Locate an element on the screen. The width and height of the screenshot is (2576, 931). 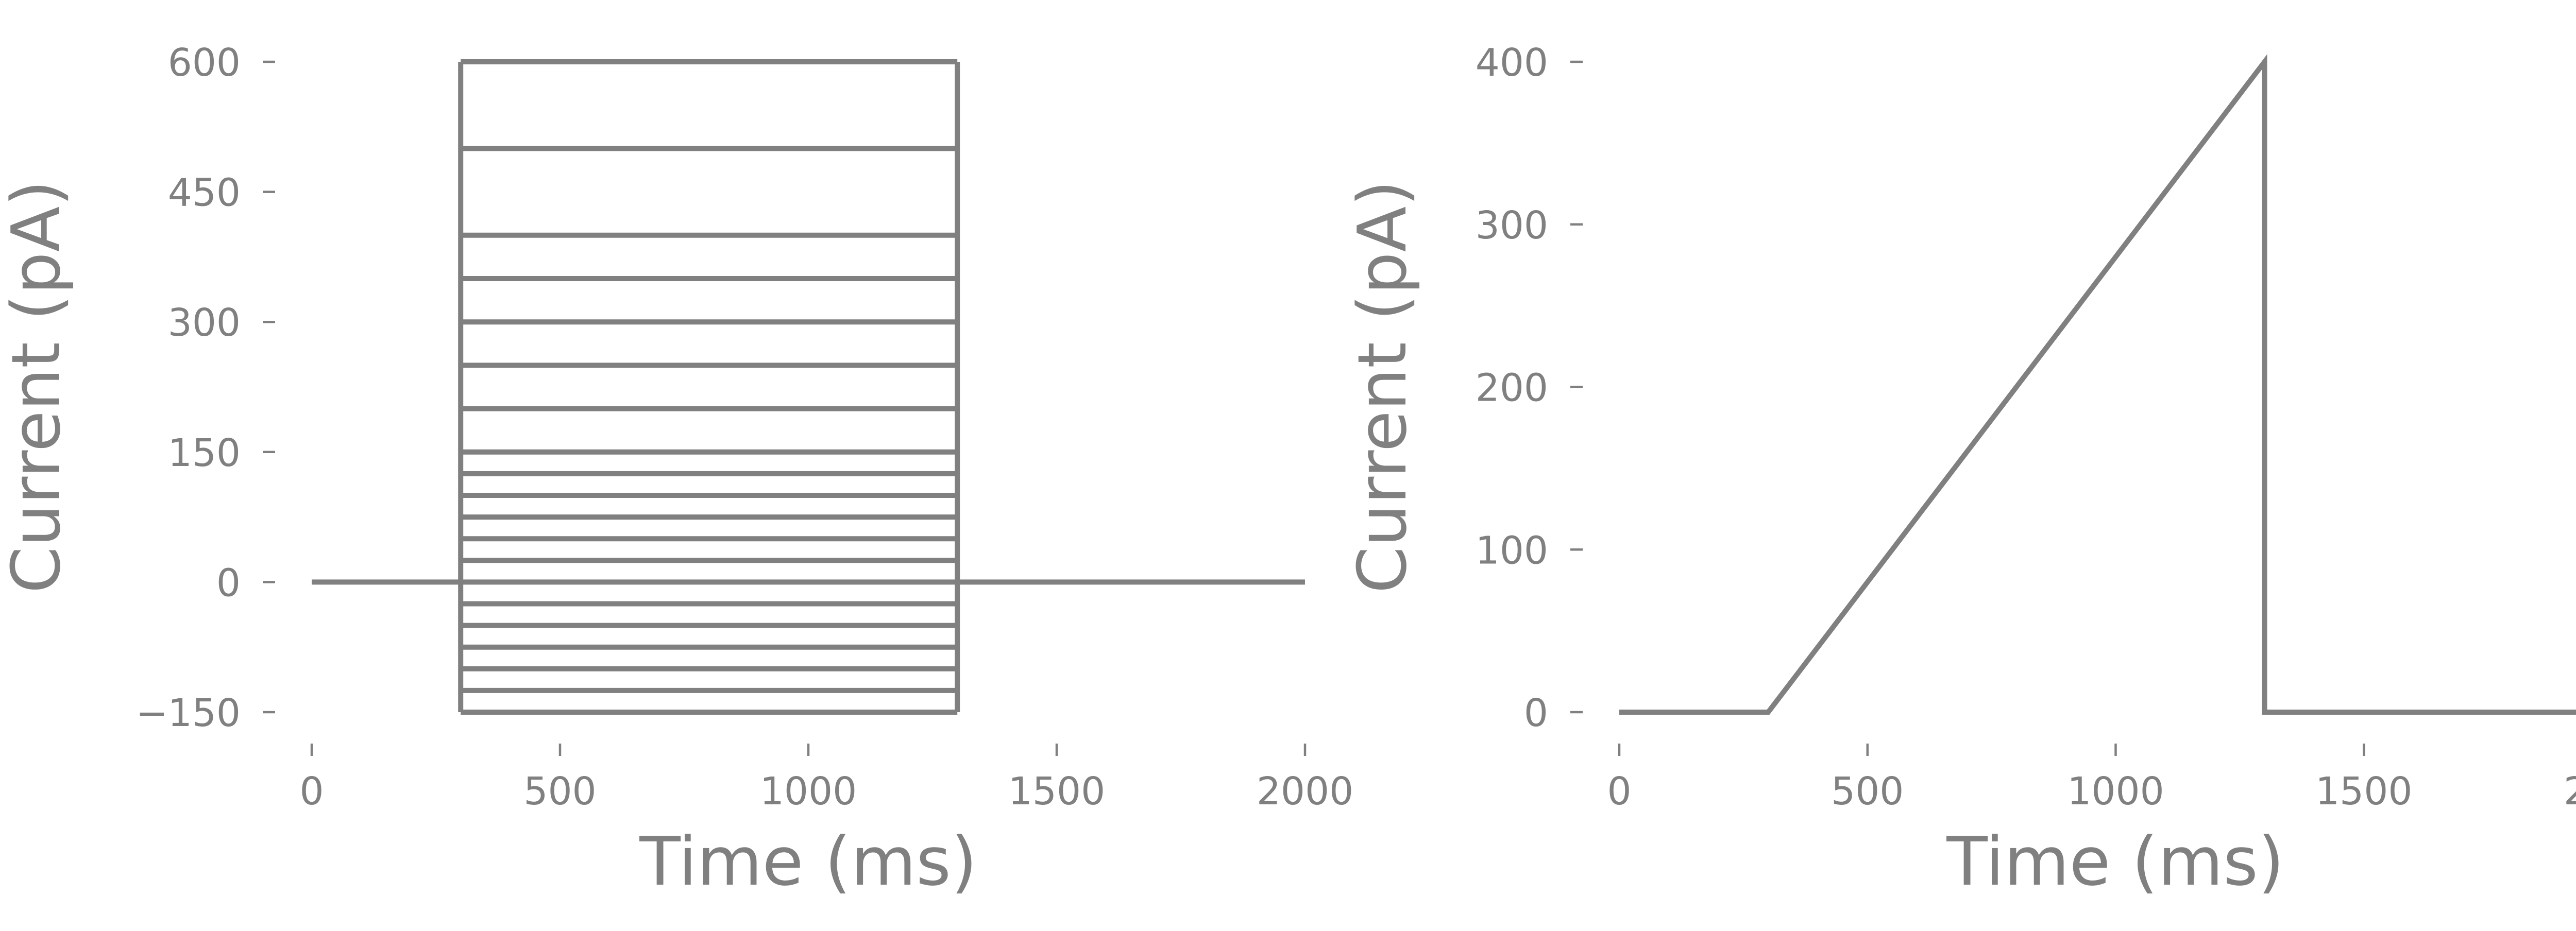
y-tick-label: −150 is located at coordinates (188, 713).